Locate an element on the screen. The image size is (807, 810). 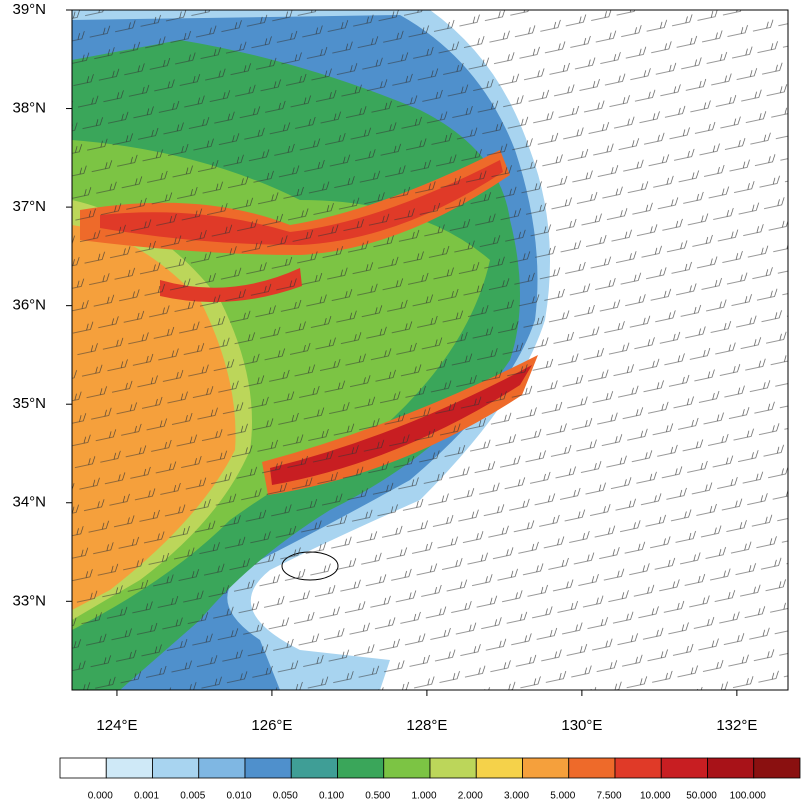
colorbar-label: 0.001 is located at coordinates (146, 796).